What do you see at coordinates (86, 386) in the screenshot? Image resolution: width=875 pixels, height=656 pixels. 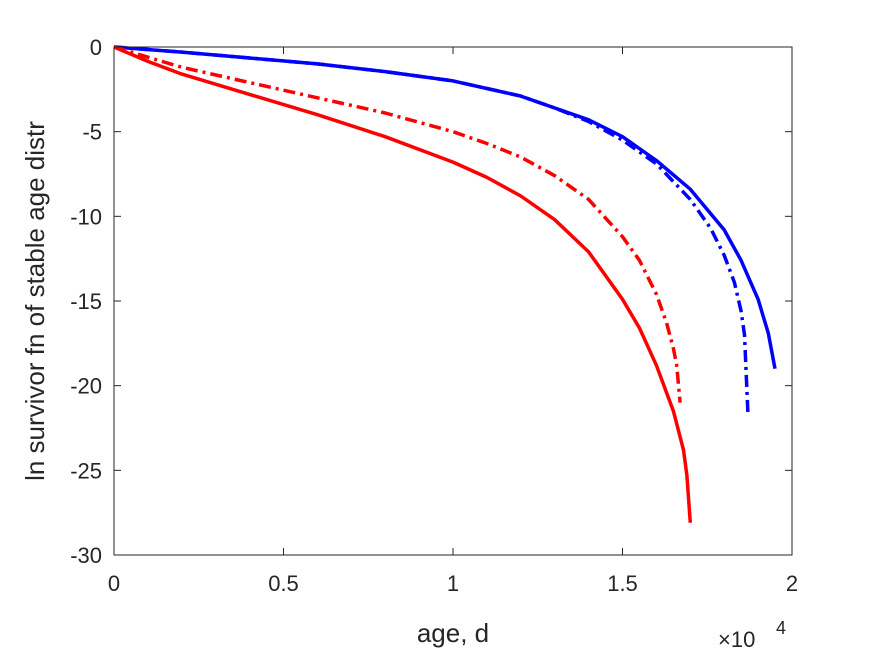 I see `y-tick-label-4: -20` at bounding box center [86, 386].